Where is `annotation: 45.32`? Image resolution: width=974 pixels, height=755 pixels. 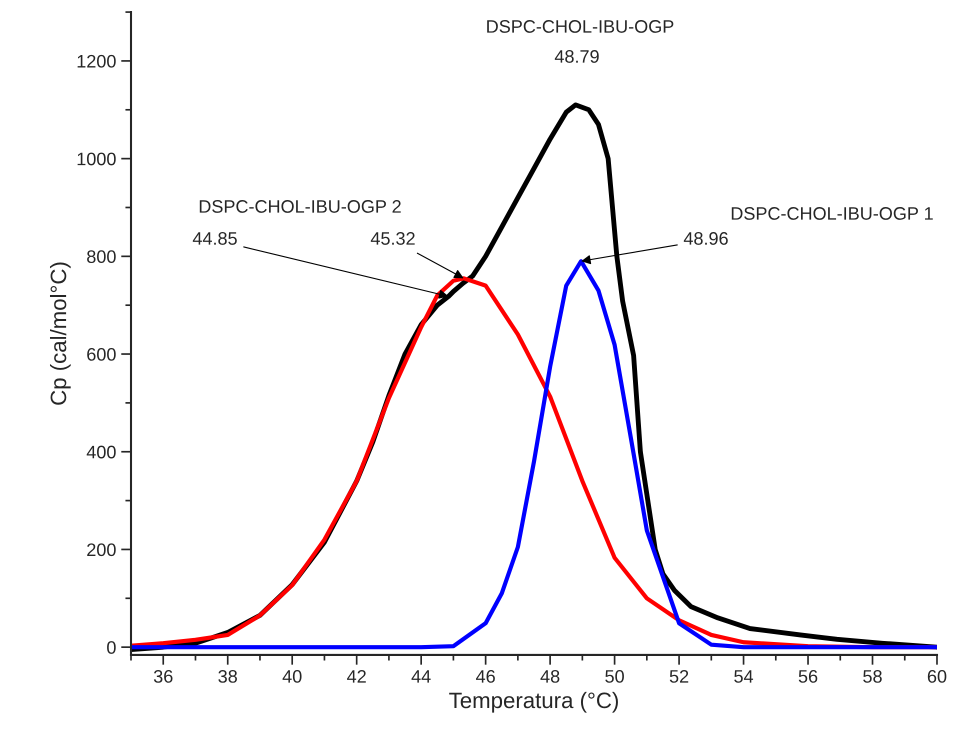
annotation: 45.32 is located at coordinates (392, 238).